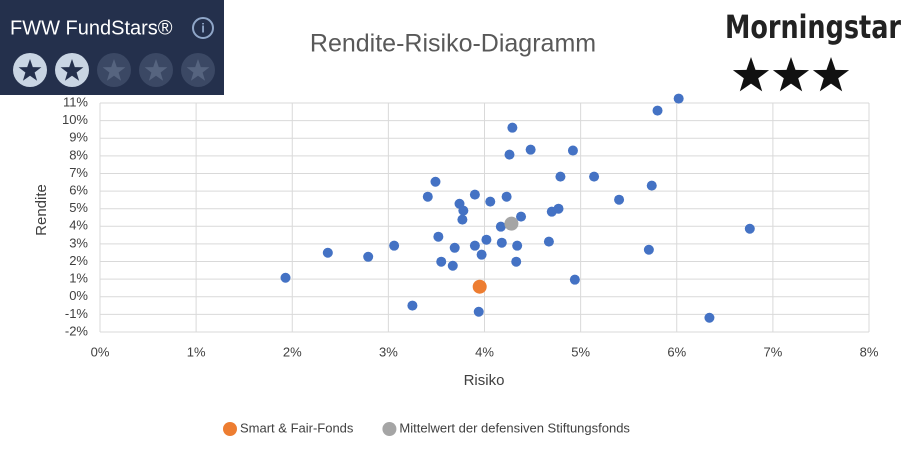 This screenshot has height=454, width=906. What do you see at coordinates (78, 137) in the screenshot?
I see `y-tick-label: 9%` at bounding box center [78, 137].